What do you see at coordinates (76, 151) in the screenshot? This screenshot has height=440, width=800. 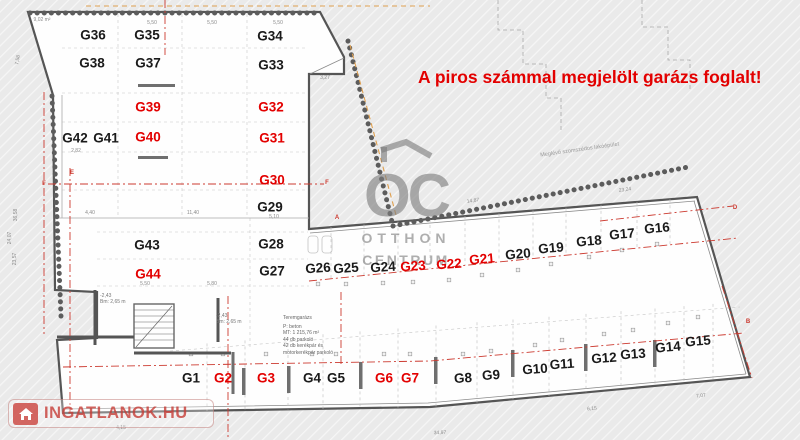 I see `dimension-label: 2,82` at bounding box center [76, 151].